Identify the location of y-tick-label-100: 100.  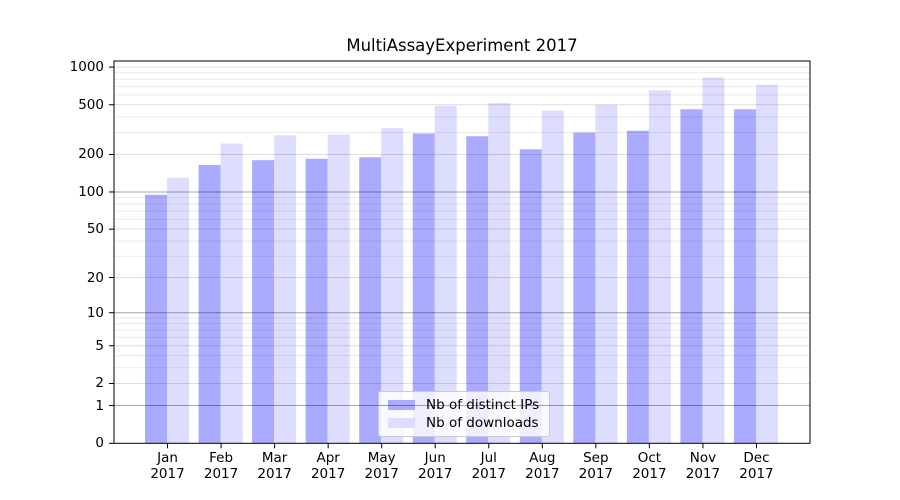
(91, 191).